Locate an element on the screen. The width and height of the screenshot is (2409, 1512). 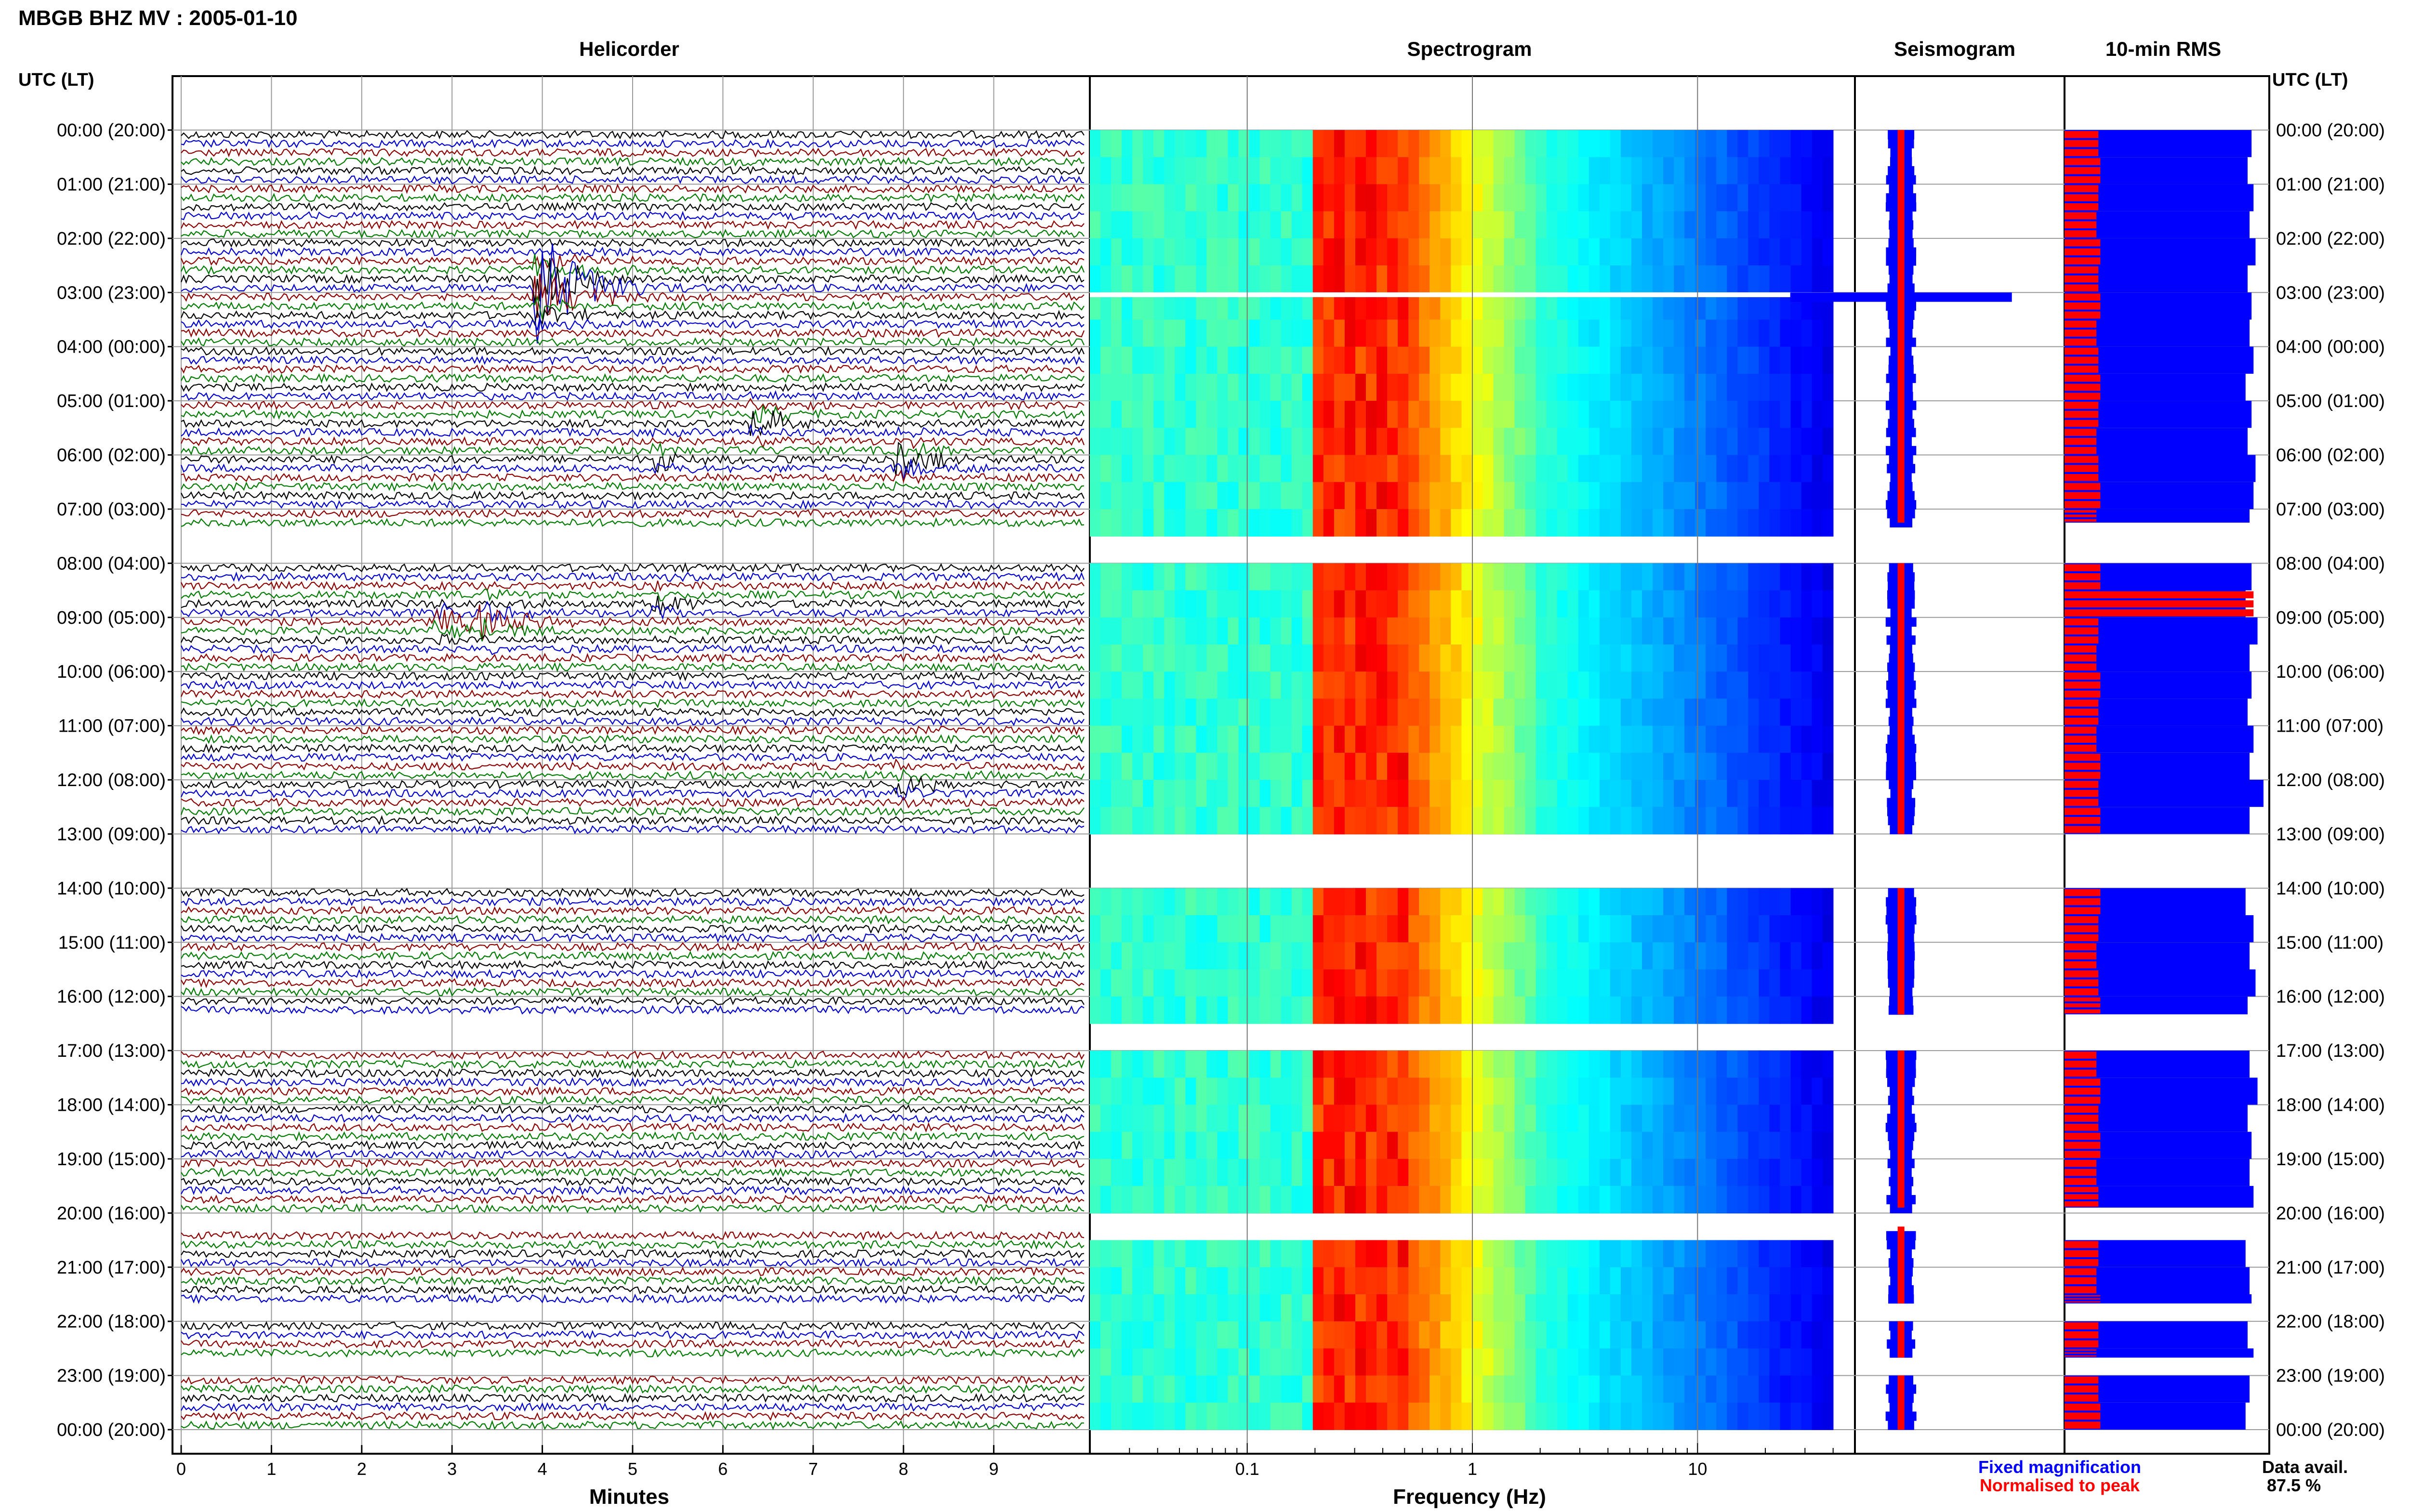
time-label: 02:00 (22:00) is located at coordinates (2330, 239).